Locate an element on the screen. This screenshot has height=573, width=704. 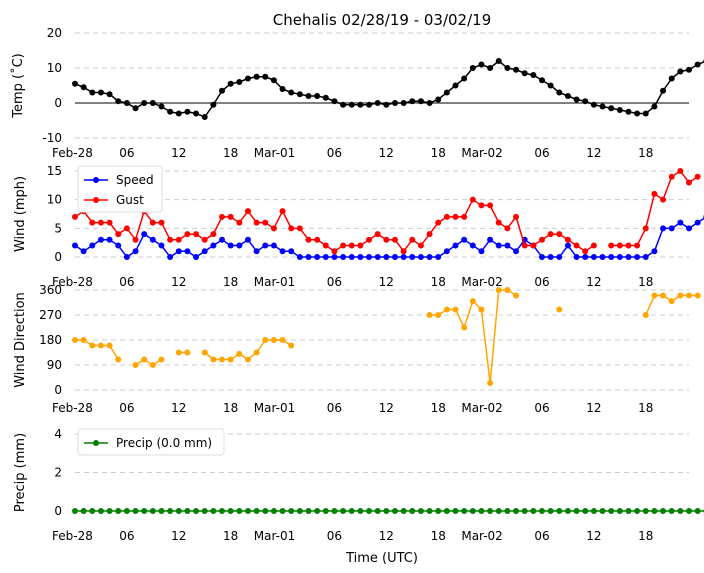
wind-y-tick-label: 15 is located at coordinates (54, 171).